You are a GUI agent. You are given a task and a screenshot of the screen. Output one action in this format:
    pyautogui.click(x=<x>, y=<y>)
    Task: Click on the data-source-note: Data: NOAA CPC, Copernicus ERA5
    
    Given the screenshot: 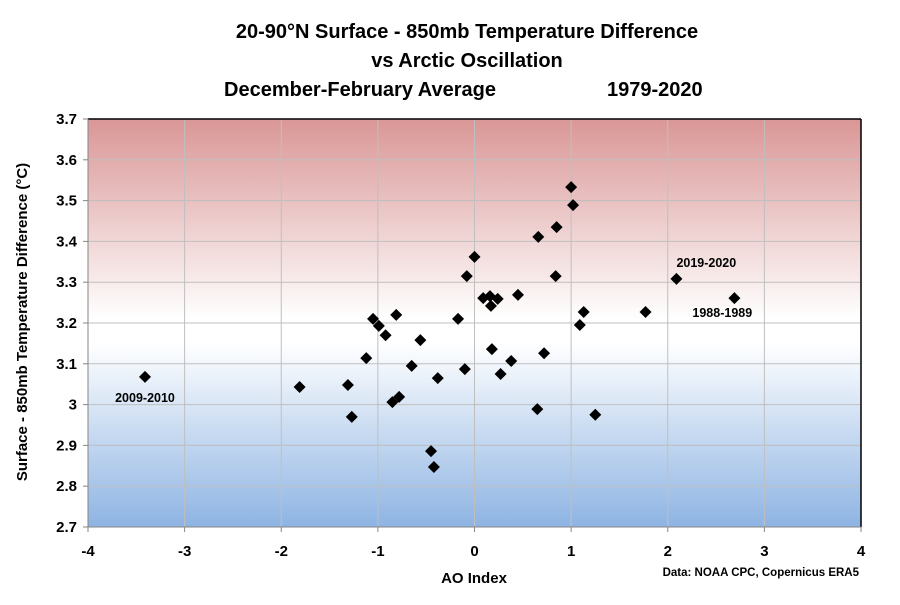 What is the action you would take?
    pyautogui.click(x=761, y=573)
    